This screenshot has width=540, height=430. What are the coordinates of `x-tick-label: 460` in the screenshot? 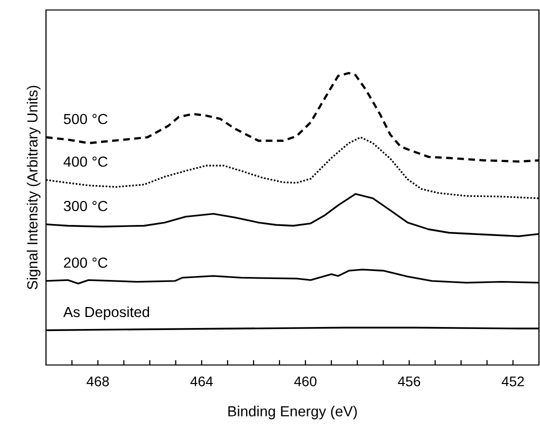 It's located at (305, 381).